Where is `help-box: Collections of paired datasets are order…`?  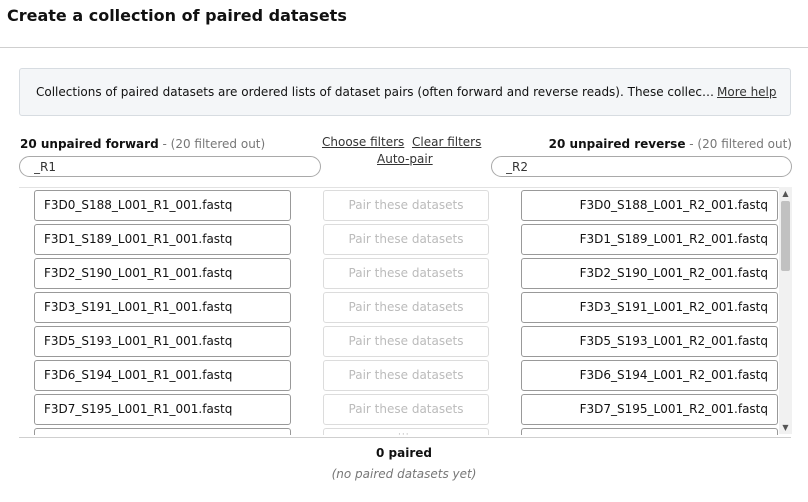
help-box: Collections of paired datasets are order… is located at coordinates (405, 92).